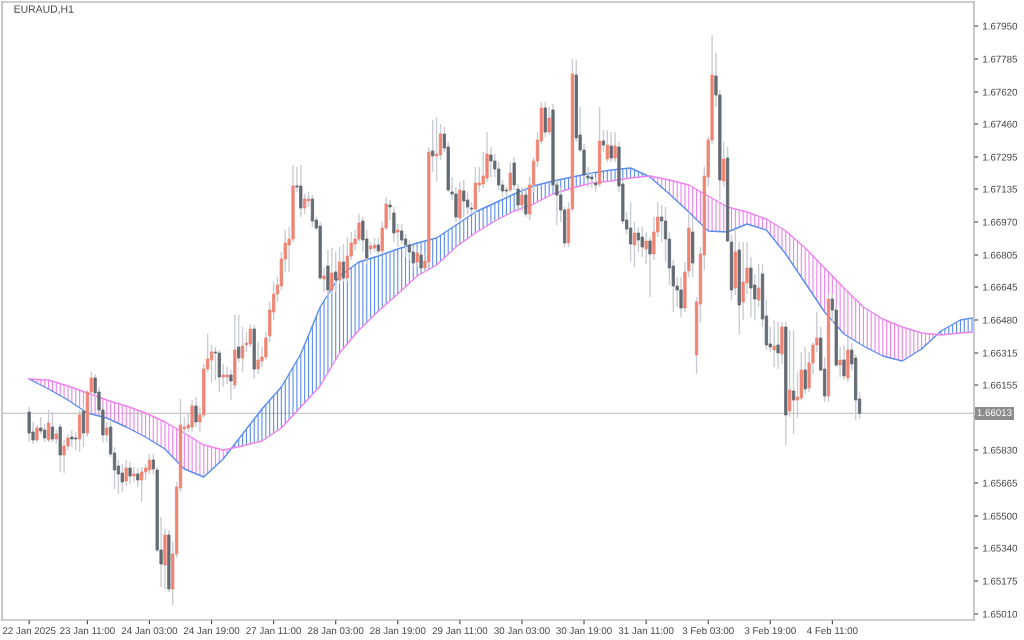  Describe the element at coordinates (44, 9) in the screenshot. I see `chart-title: EURAUD,H1` at that location.